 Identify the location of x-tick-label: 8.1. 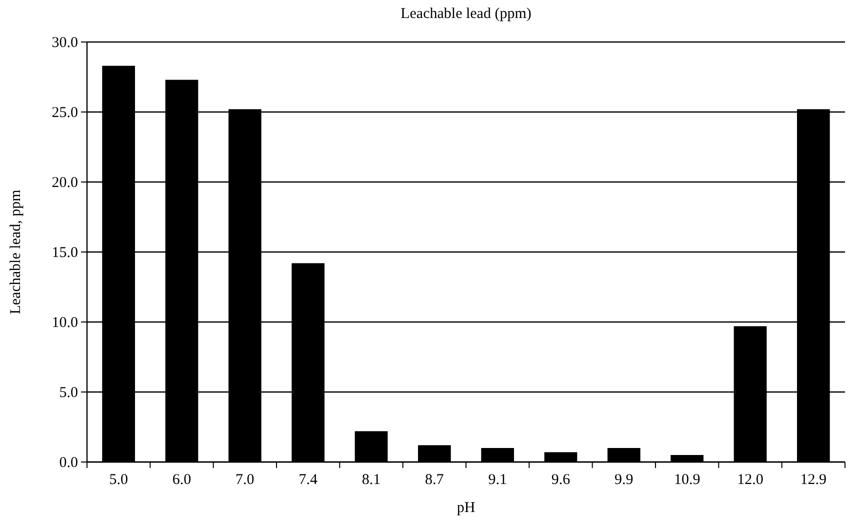
(371, 480).